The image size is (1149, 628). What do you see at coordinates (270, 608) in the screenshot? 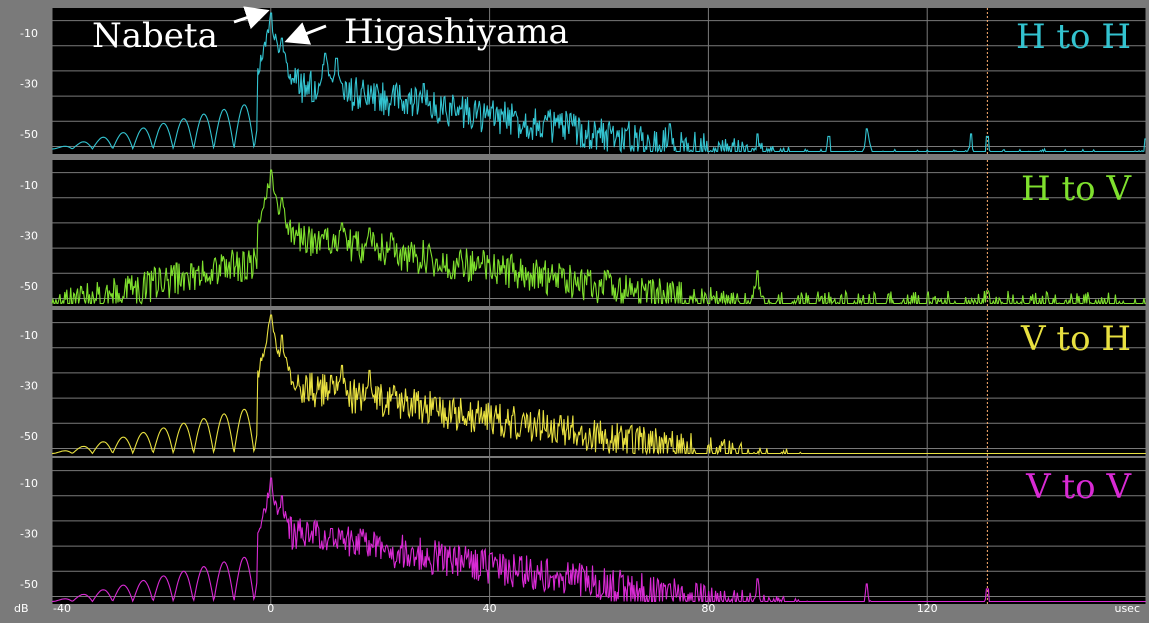
I see `x-tick-label: 0` at bounding box center [270, 608].